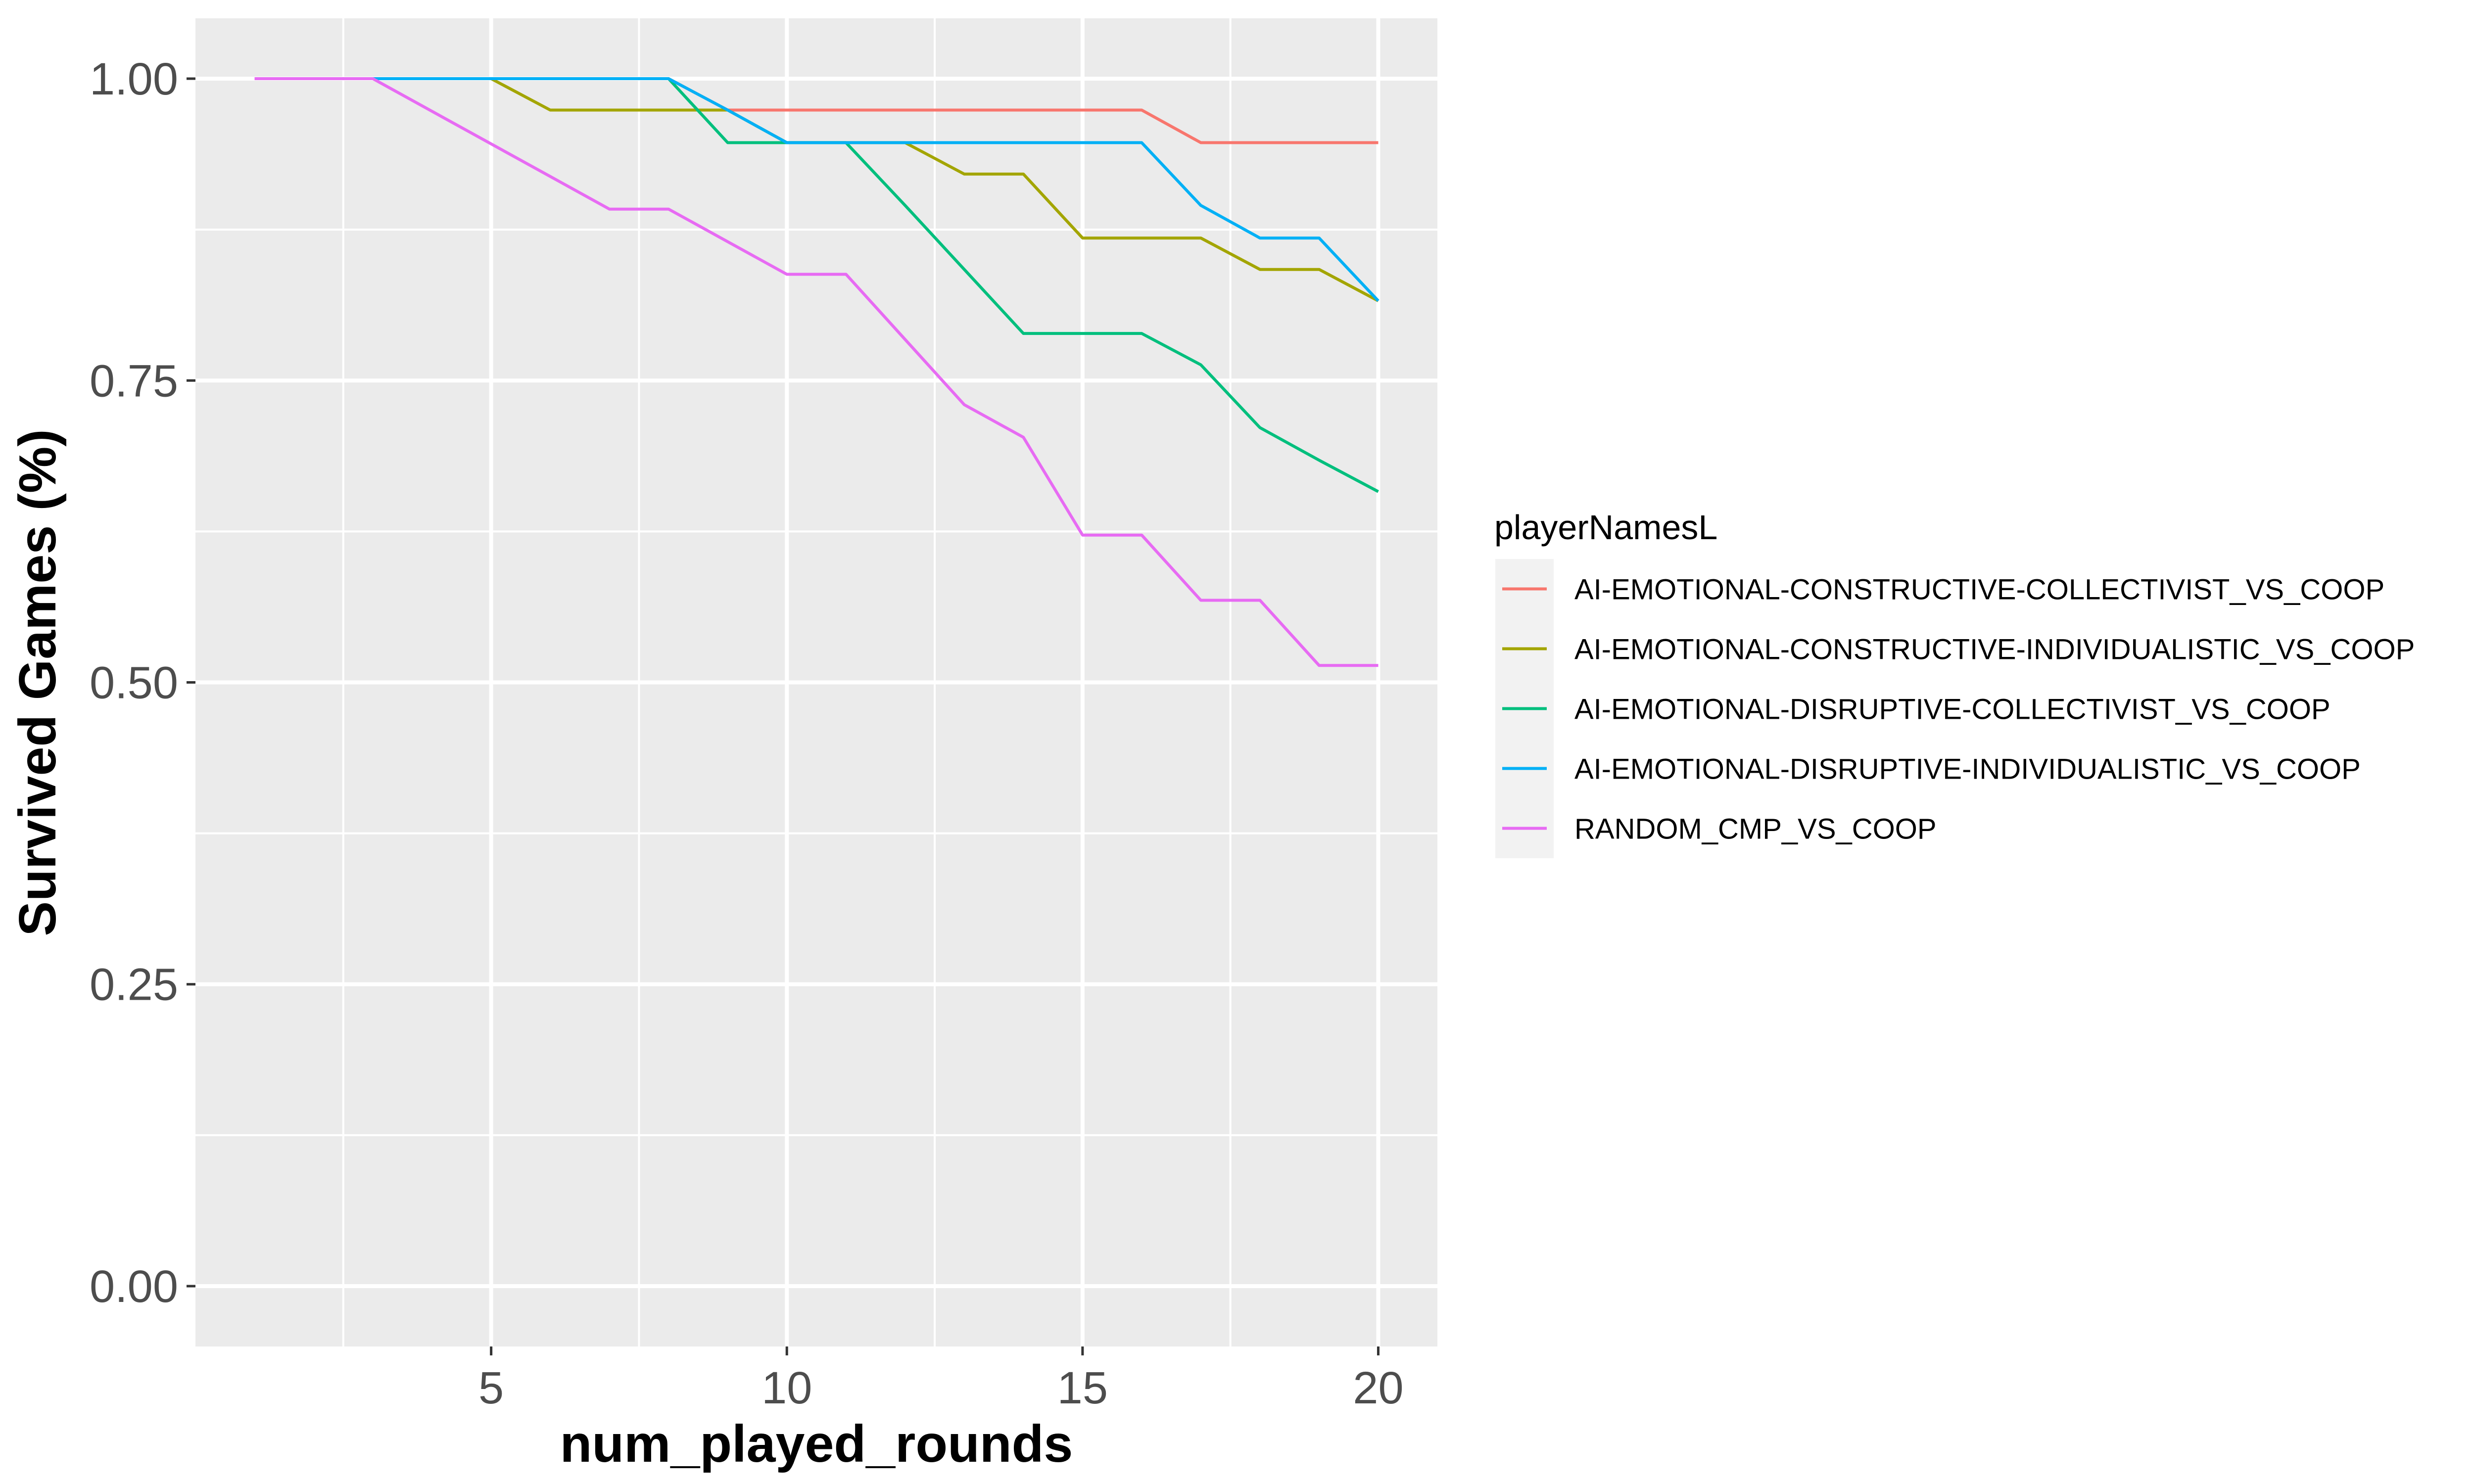  What do you see at coordinates (941, 1379) in the screenshot?
I see `x-axis-ticks: 5 10 15 20` at bounding box center [941, 1379].